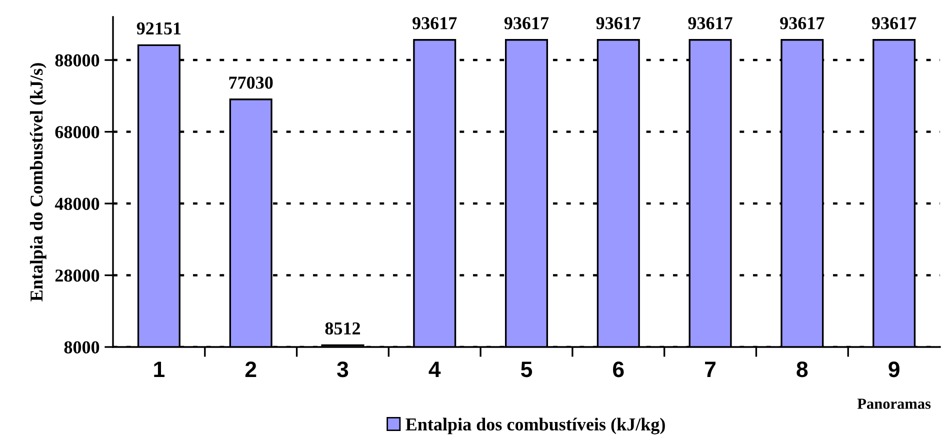 Image resolution: width=946 pixels, height=440 pixels. What do you see at coordinates (251, 82) in the screenshot?
I see `data-label: 77030` at bounding box center [251, 82].